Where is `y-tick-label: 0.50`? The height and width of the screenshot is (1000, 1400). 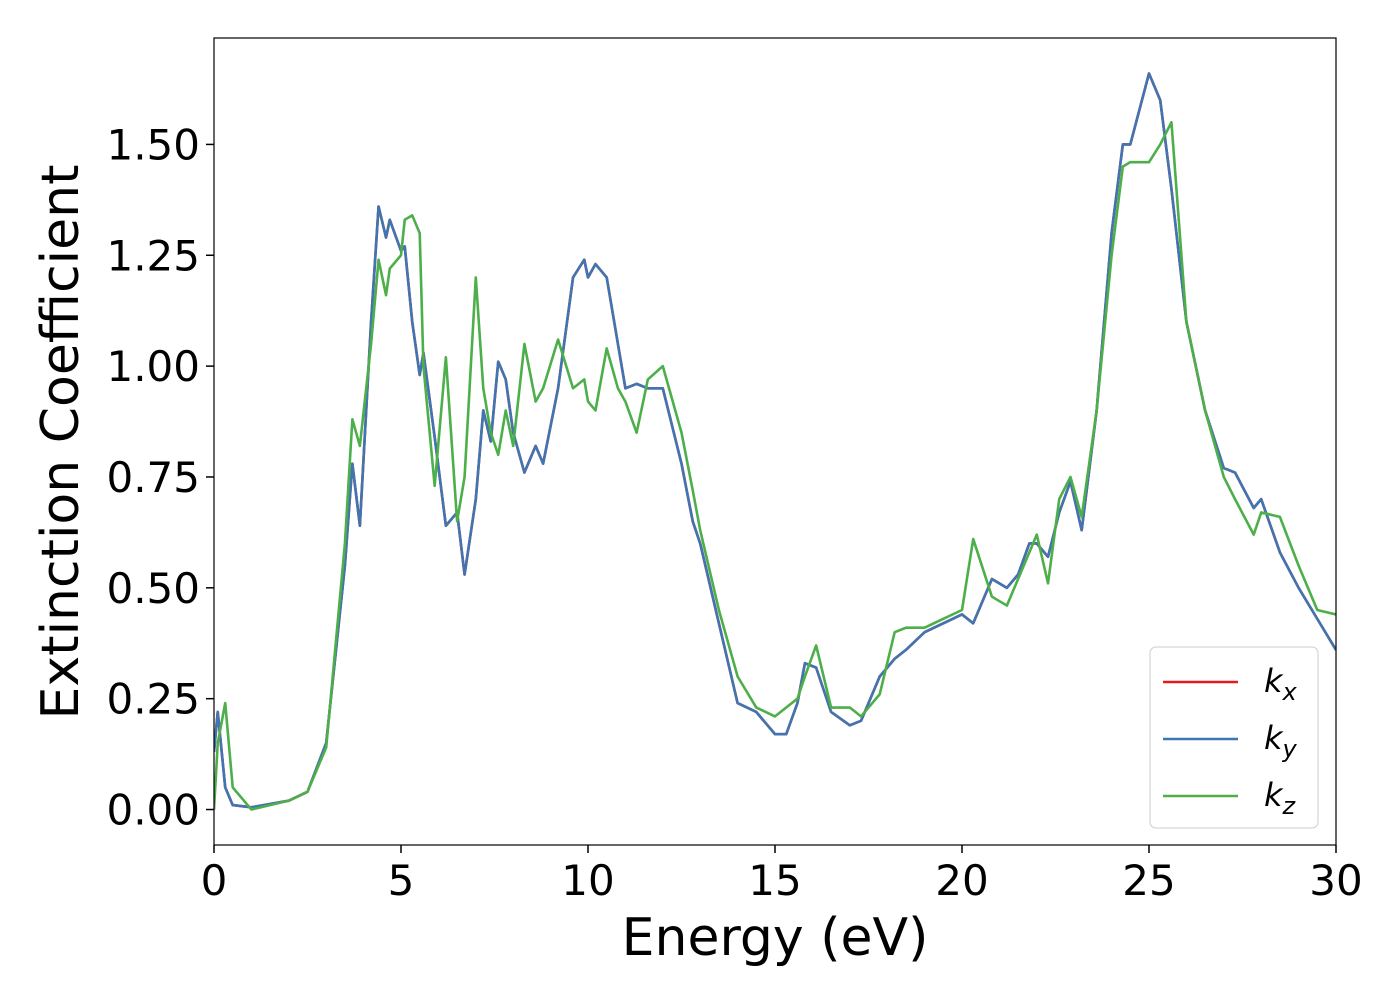
y-tick-label: 0.50 is located at coordinates (153, 588).